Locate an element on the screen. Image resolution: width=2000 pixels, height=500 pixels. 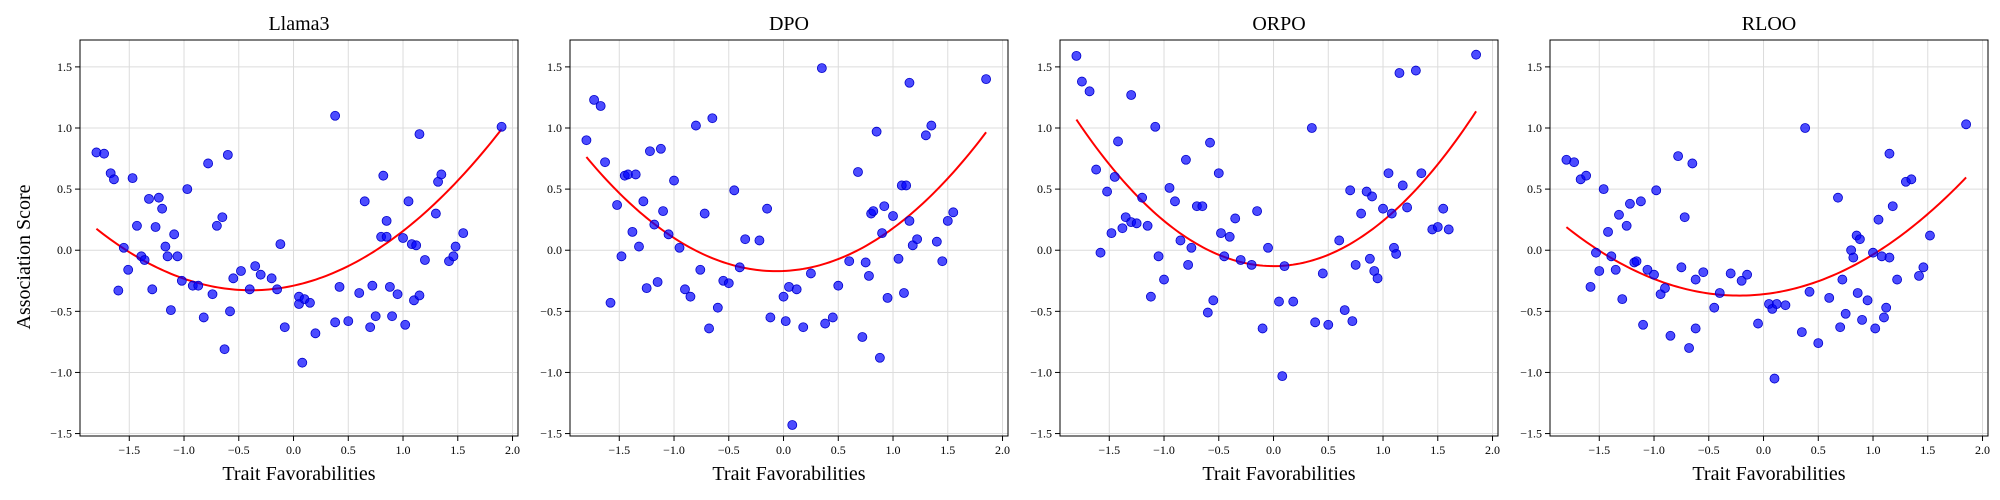
x-tick-label: −0.5 is located at coordinates (239, 450).